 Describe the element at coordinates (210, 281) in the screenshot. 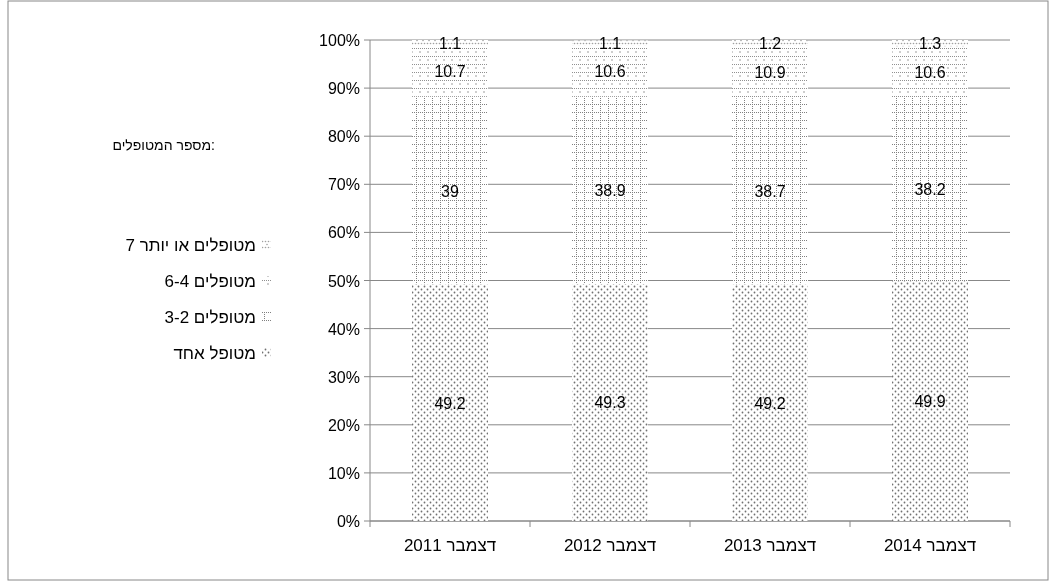

I see `legend-label: מטופלים 6-4` at that location.